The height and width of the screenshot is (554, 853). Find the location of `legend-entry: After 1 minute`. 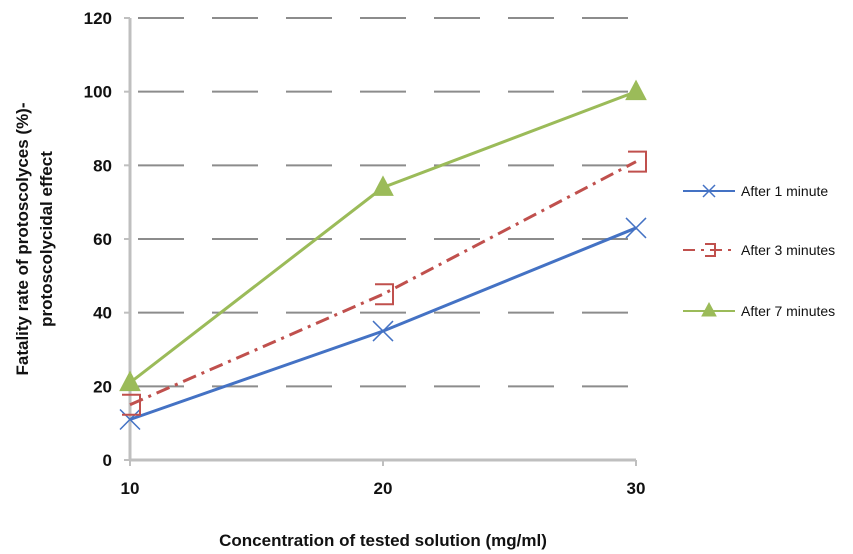

legend-entry: After 1 minute is located at coordinates (755, 191).